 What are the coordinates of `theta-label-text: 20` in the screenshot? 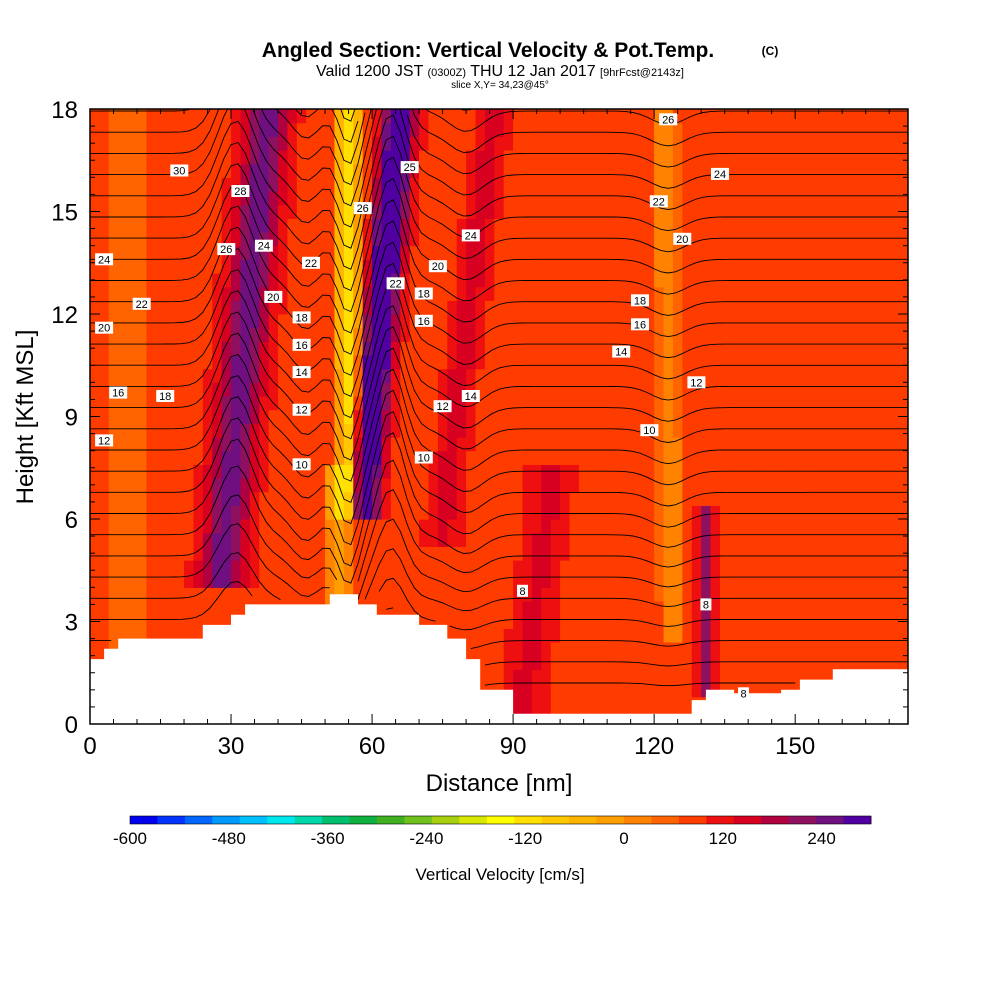 It's located at (104, 329).